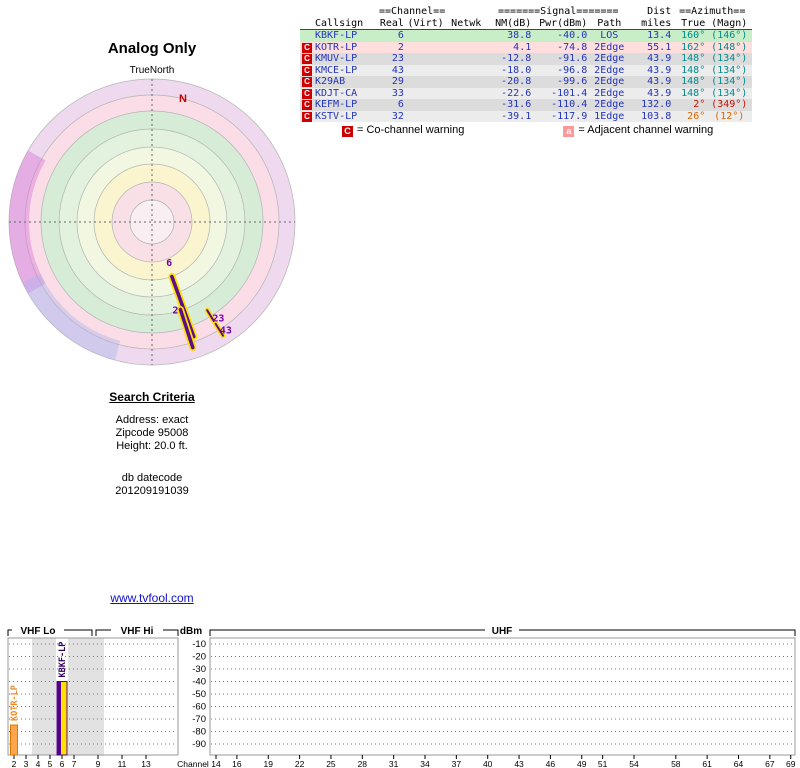 The height and width of the screenshot is (768, 800). I want to click on nm-cell: -22.6, so click(516, 93).